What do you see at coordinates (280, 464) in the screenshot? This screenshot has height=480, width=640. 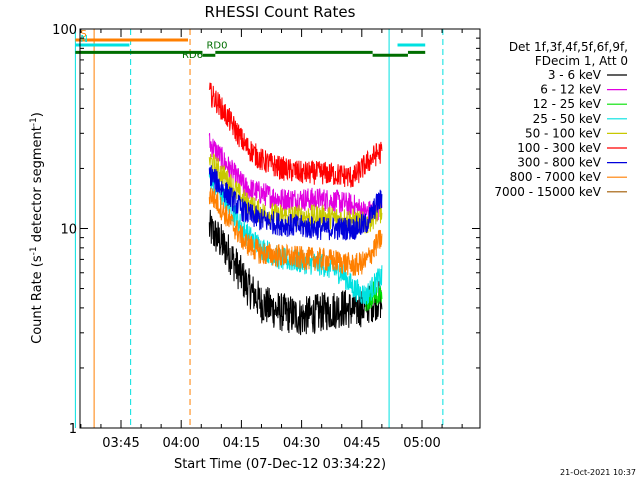 I see `x-axis-label: Start Time (07-Dec-12 03:34:22)` at bounding box center [280, 464].